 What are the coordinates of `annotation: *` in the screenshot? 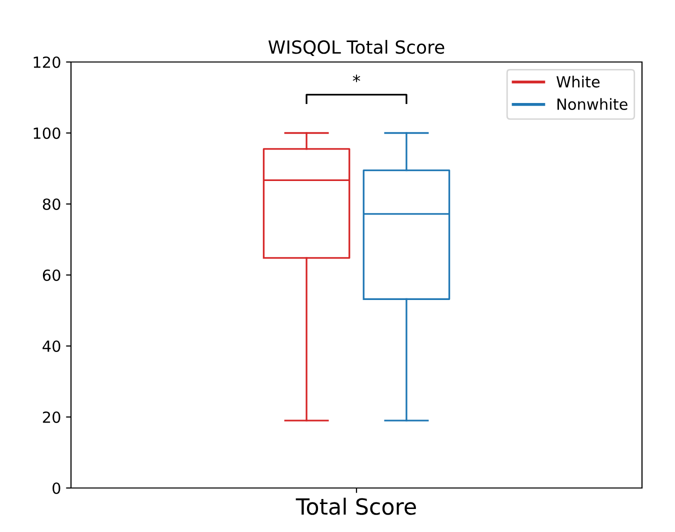 It's located at (356, 78).